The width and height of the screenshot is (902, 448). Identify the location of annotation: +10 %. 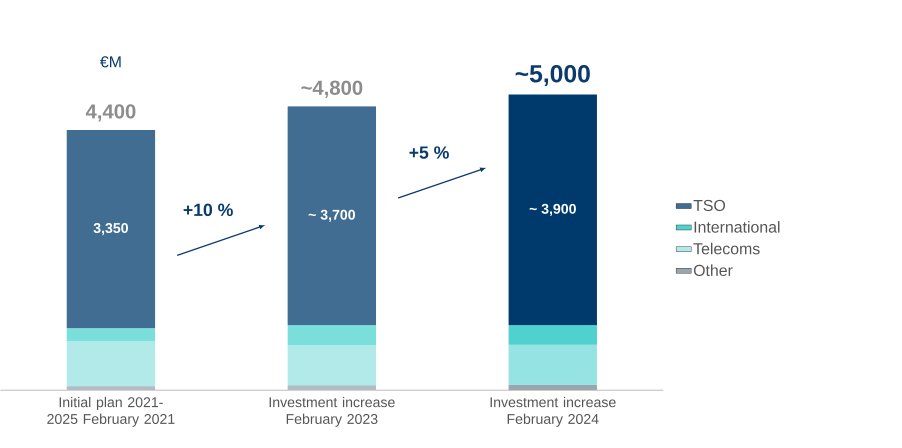
(208, 210).